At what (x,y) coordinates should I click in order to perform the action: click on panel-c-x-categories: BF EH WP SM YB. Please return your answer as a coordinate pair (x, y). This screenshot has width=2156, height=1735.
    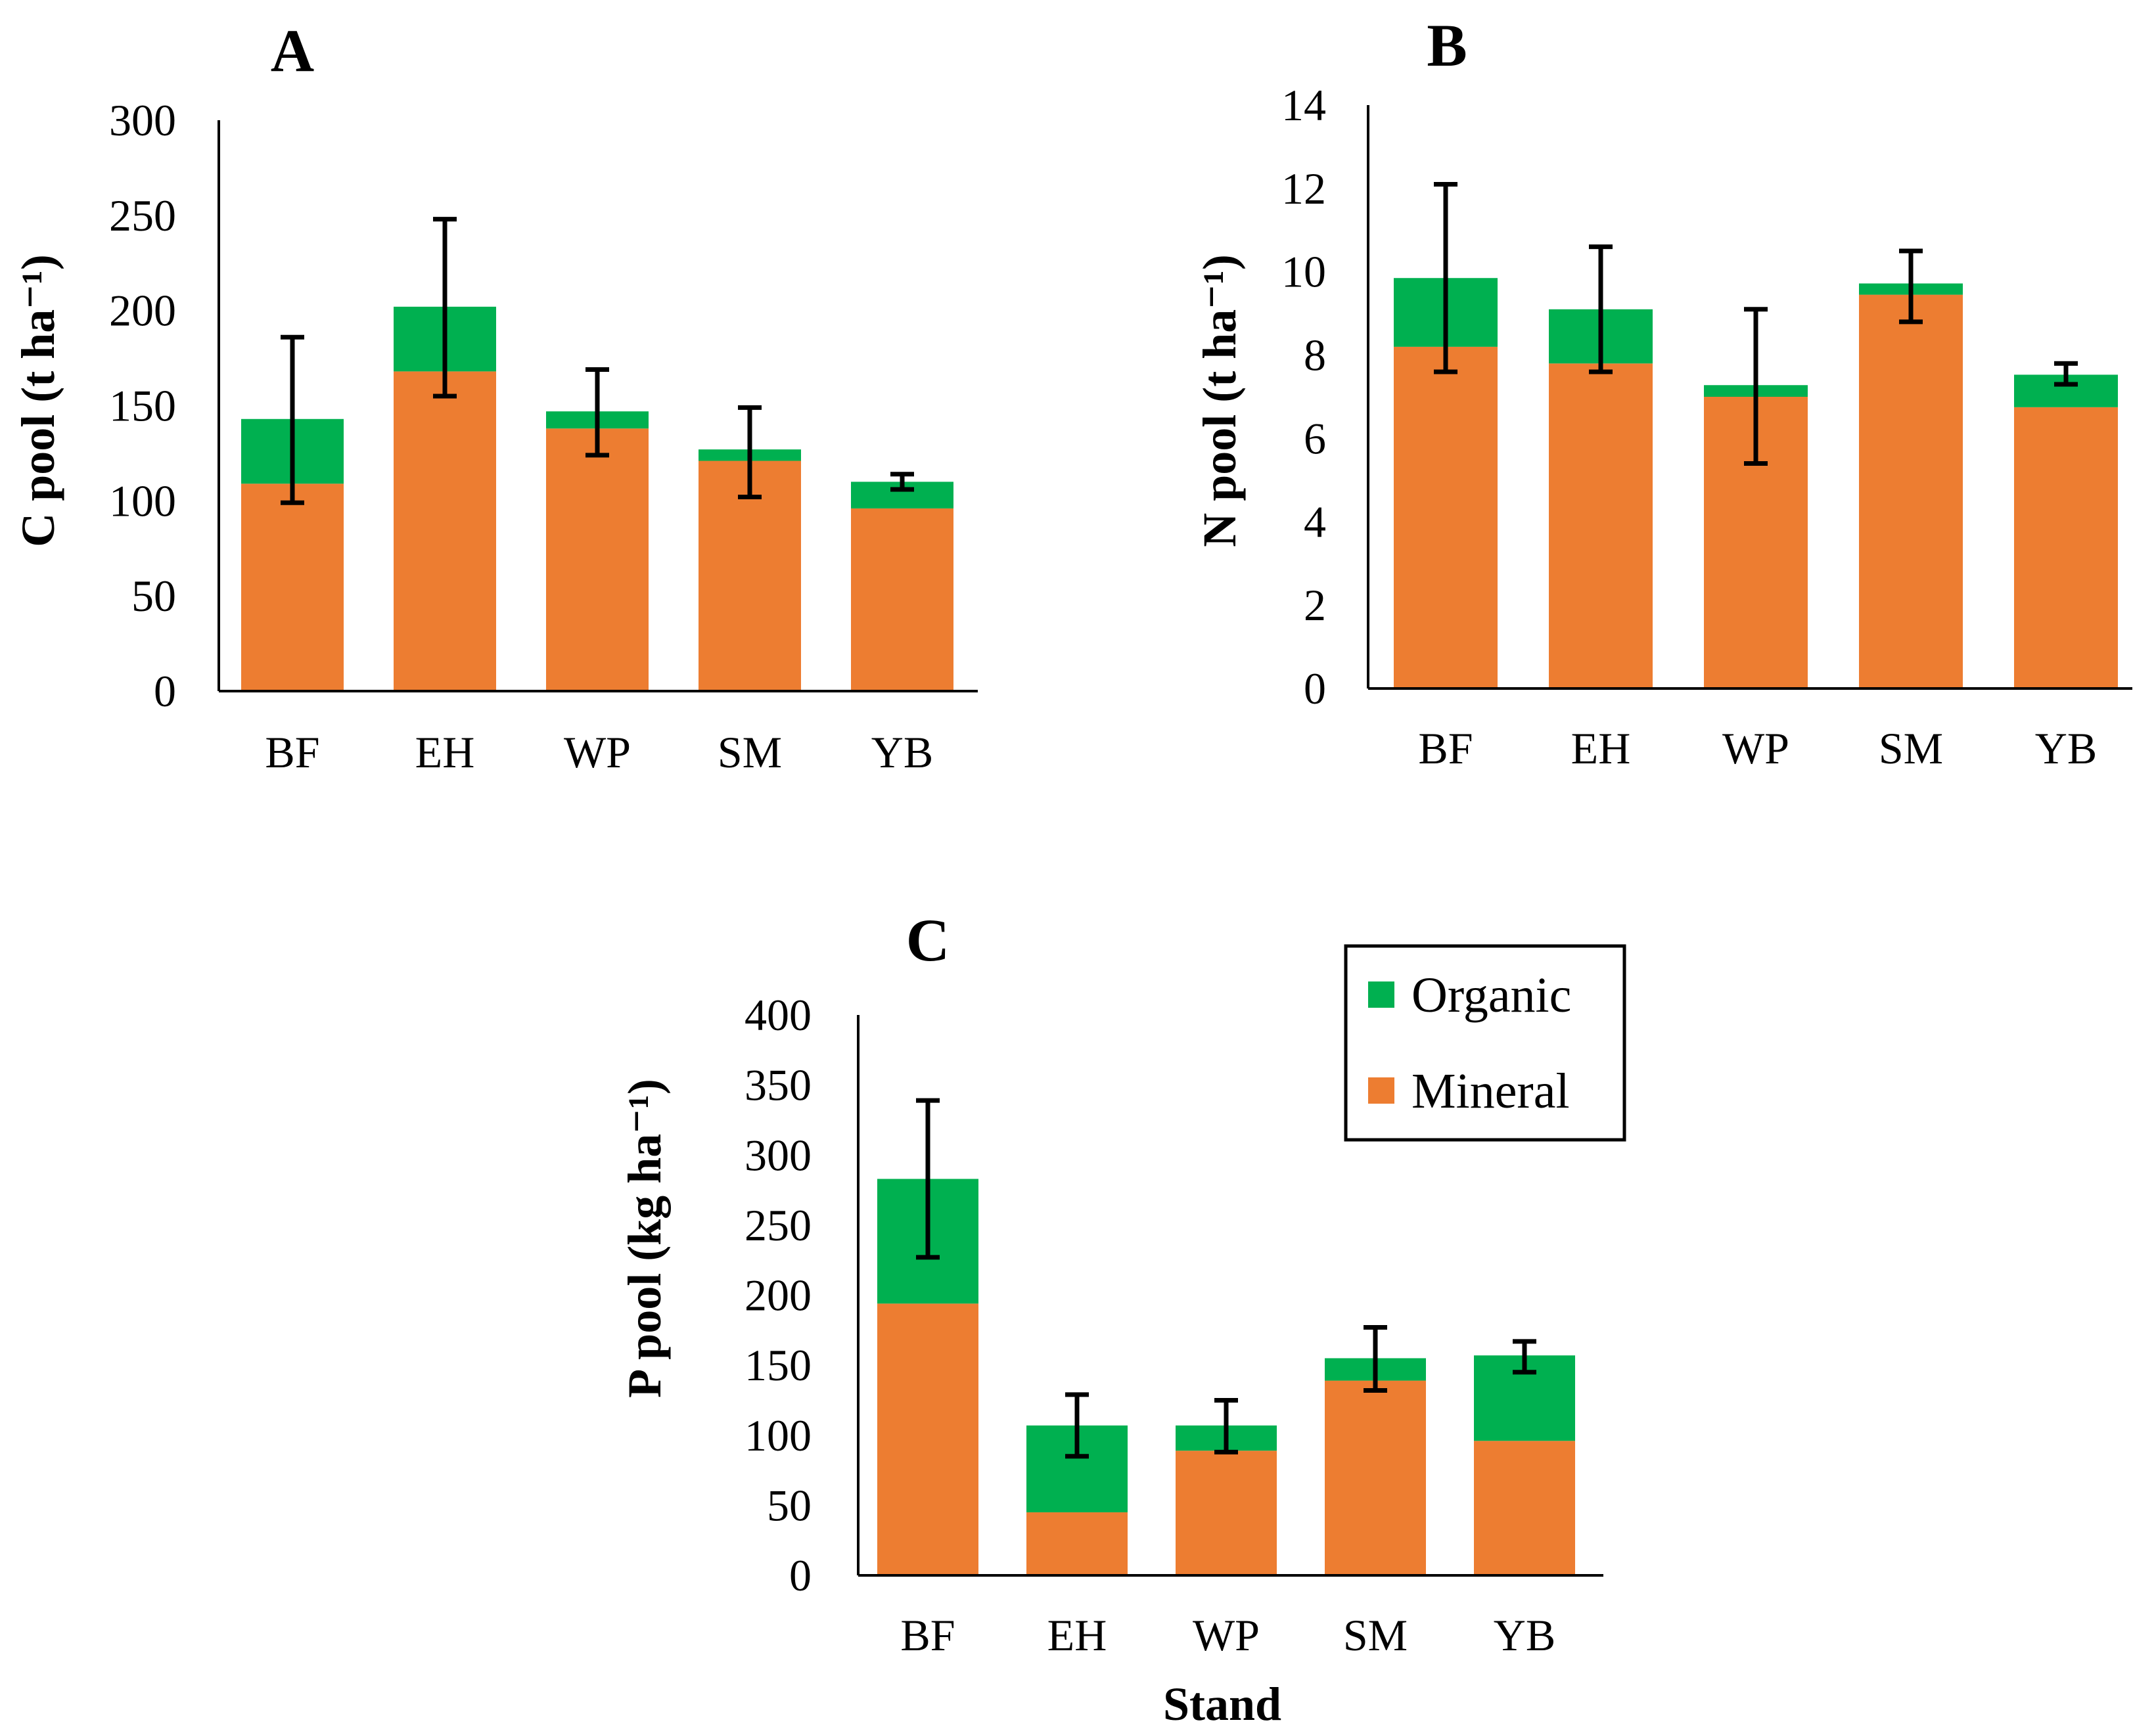
    Looking at the image, I should click on (1227, 1635).